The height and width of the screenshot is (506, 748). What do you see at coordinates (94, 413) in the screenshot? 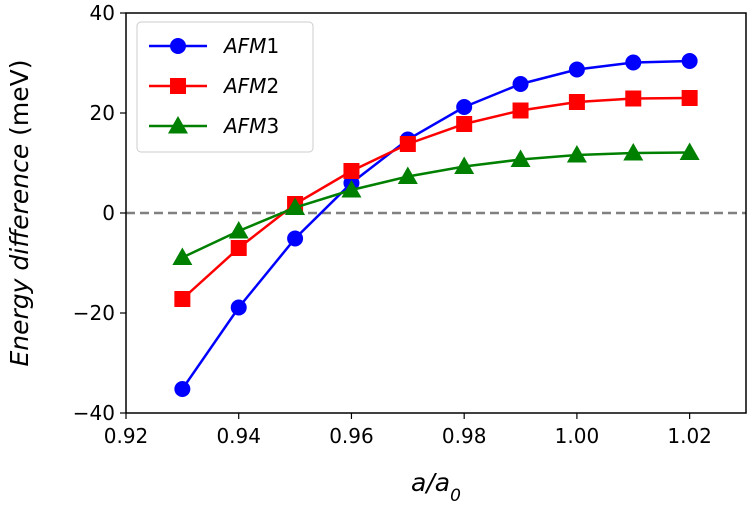
I see `y-tick-label: −40` at bounding box center [94, 413].